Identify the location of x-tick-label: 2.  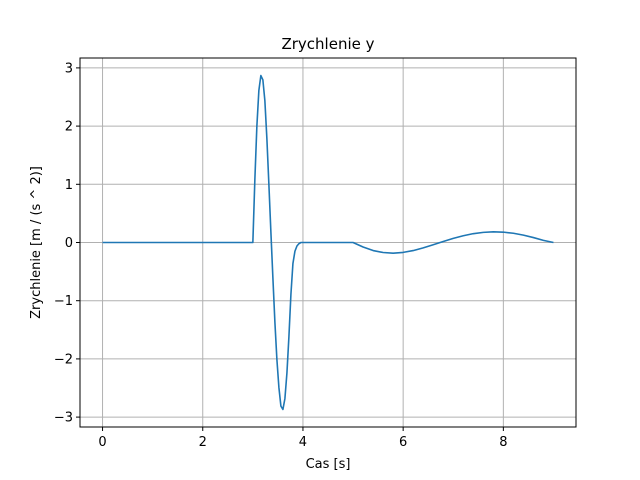
(203, 442).